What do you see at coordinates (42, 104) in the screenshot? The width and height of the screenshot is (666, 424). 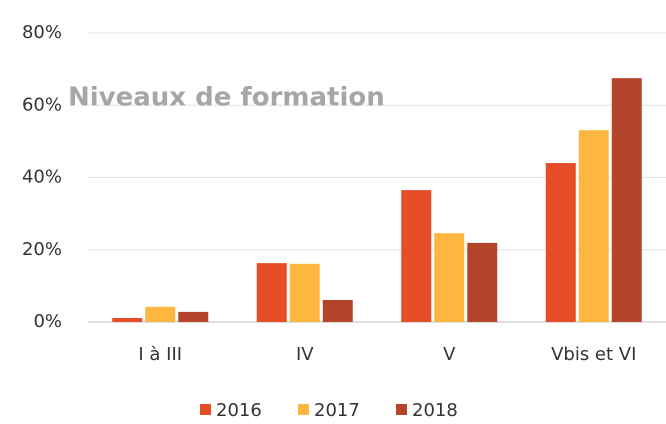 I see `y-tick-label: 60%` at bounding box center [42, 104].